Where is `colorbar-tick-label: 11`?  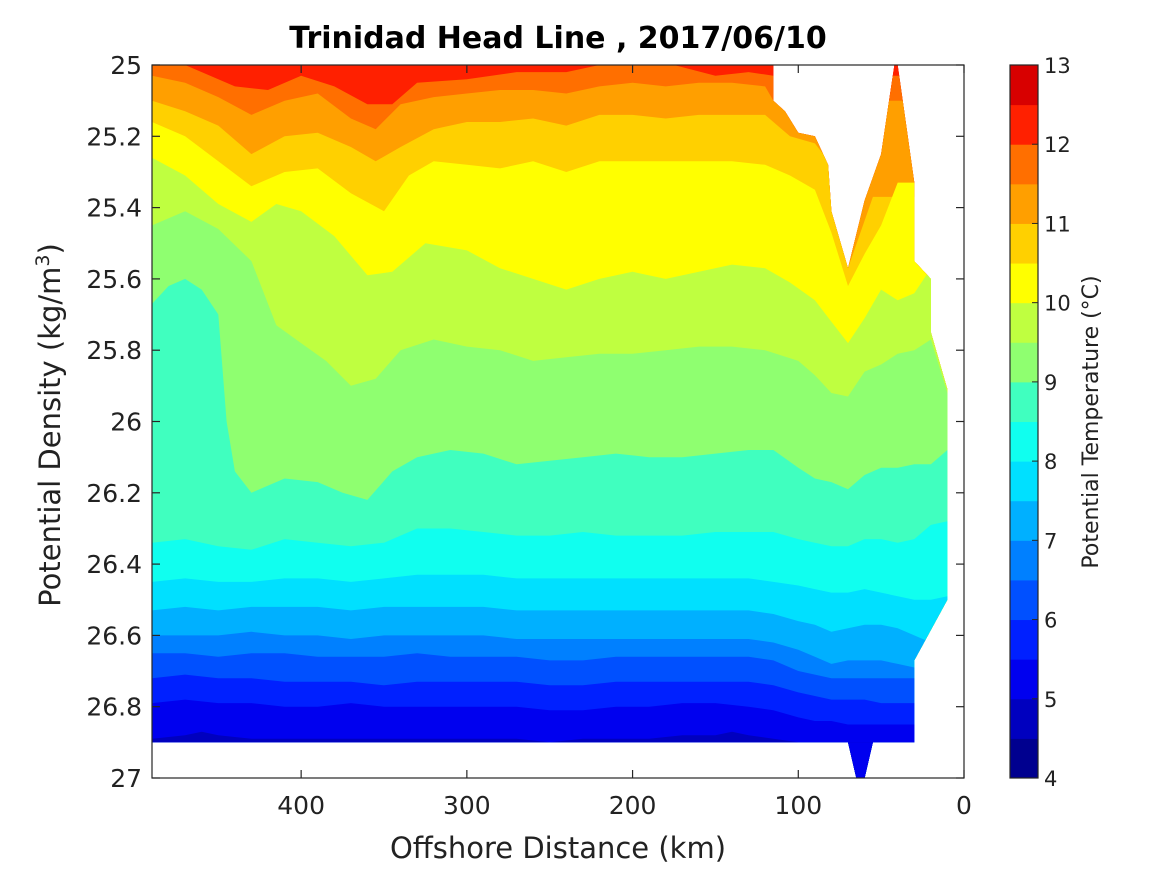
colorbar-tick-label: 11 is located at coordinates (1057, 224).